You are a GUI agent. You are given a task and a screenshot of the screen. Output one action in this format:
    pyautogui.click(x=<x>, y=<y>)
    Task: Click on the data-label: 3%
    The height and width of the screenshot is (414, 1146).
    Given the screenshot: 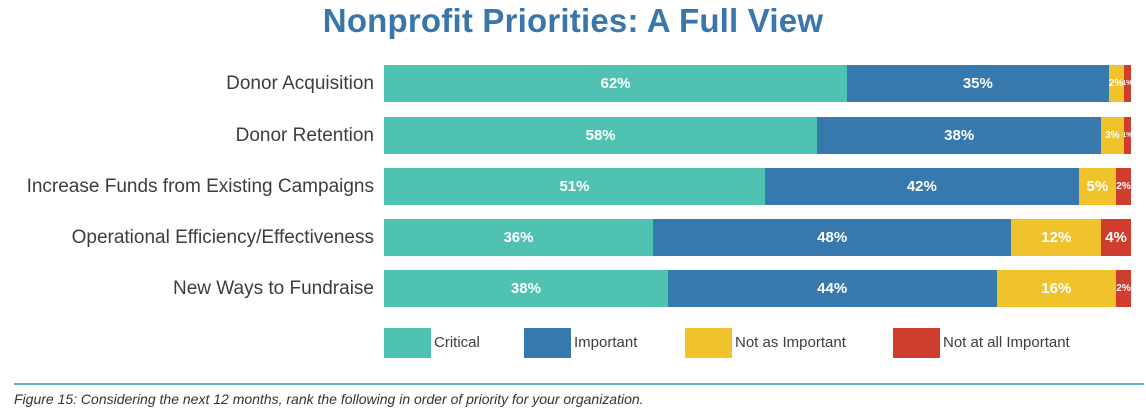 What is the action you would take?
    pyautogui.click(x=1112, y=135)
    